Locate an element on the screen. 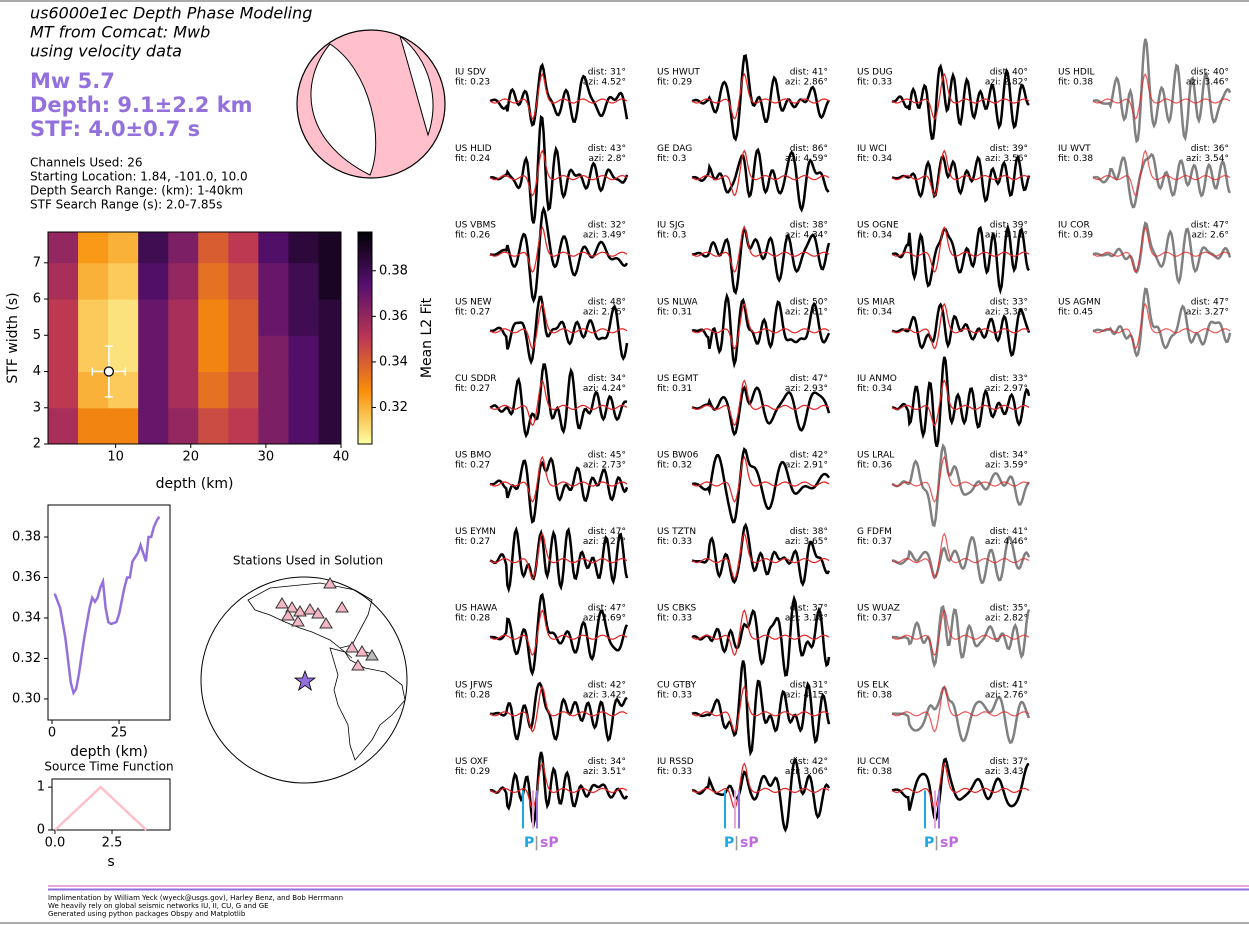  station-name: US NLWA is located at coordinates (677, 302).